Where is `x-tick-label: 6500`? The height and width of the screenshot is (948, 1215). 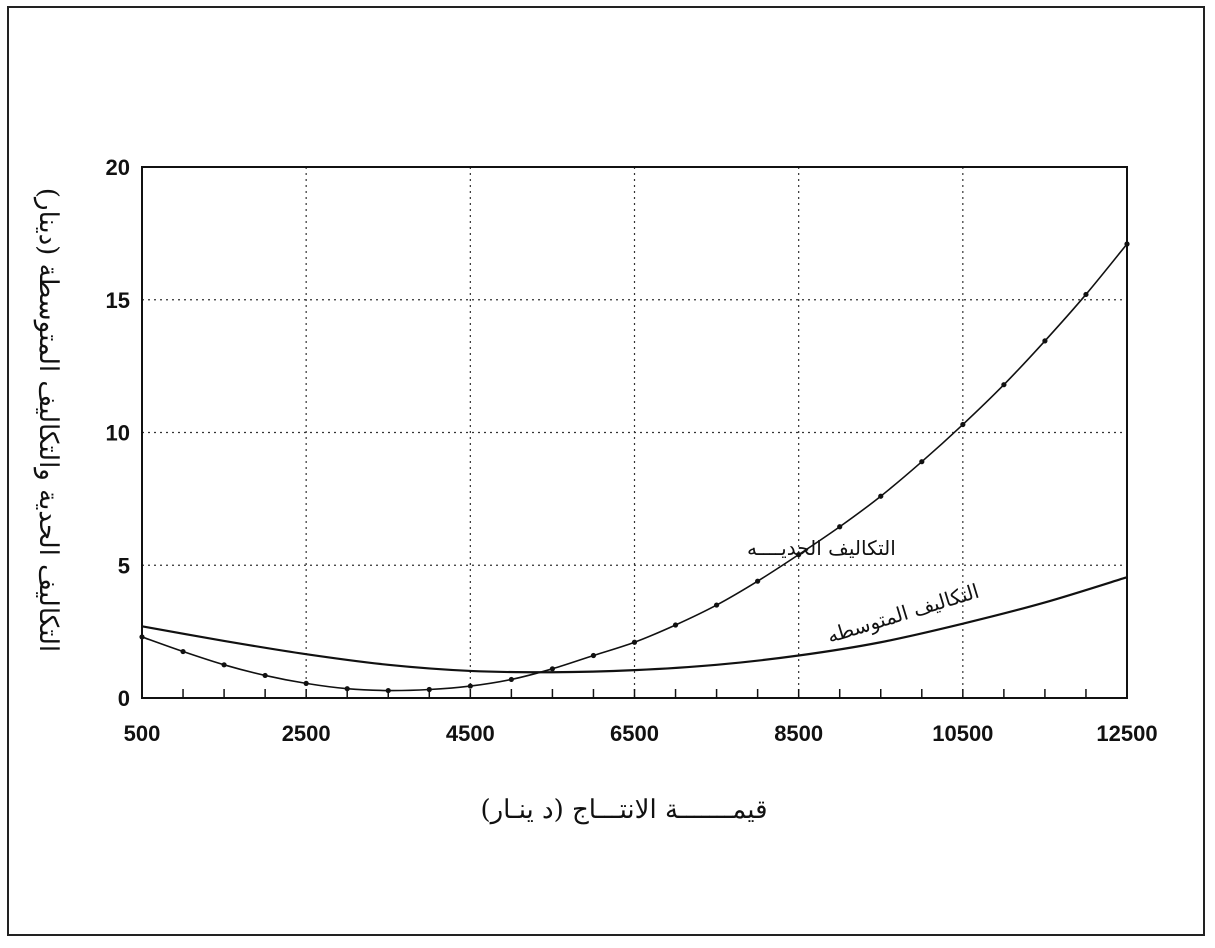
x-tick-label: 6500 is located at coordinates (634, 733).